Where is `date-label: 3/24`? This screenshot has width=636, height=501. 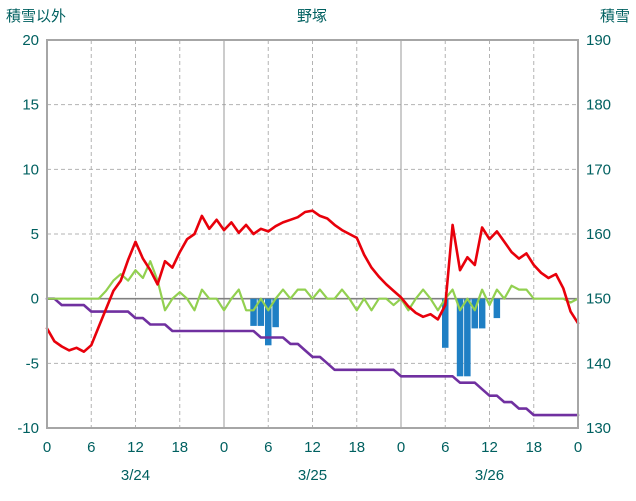 date-label: 3/24 is located at coordinates (135, 475).